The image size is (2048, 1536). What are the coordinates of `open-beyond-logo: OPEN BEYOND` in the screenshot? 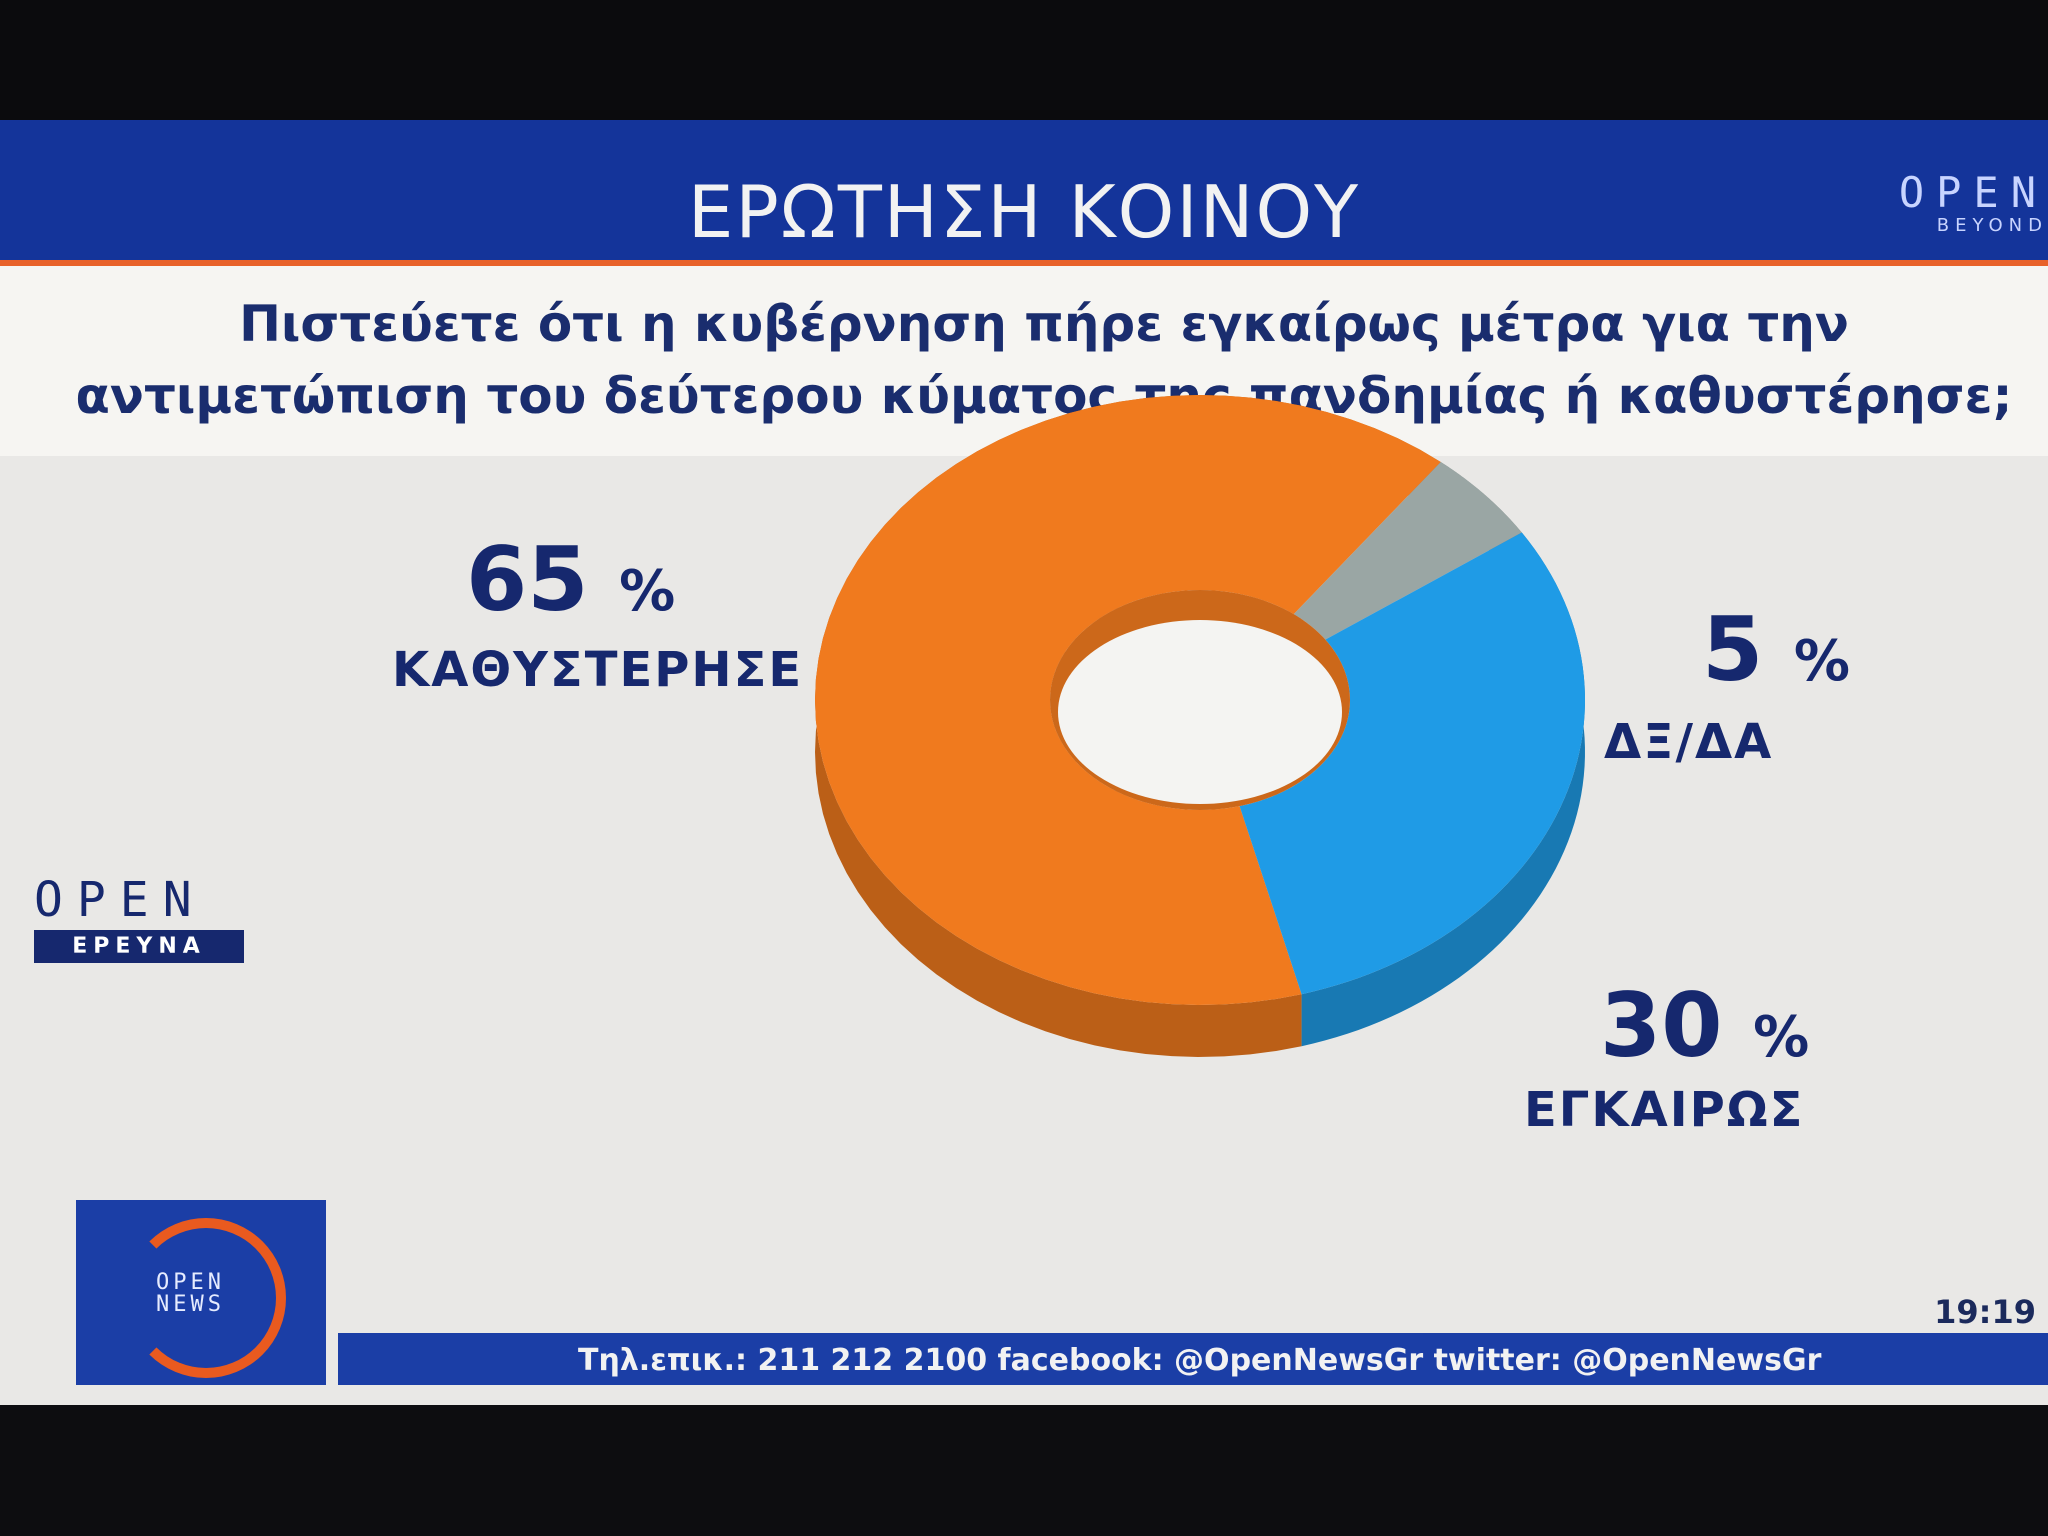 It's located at (1968, 202).